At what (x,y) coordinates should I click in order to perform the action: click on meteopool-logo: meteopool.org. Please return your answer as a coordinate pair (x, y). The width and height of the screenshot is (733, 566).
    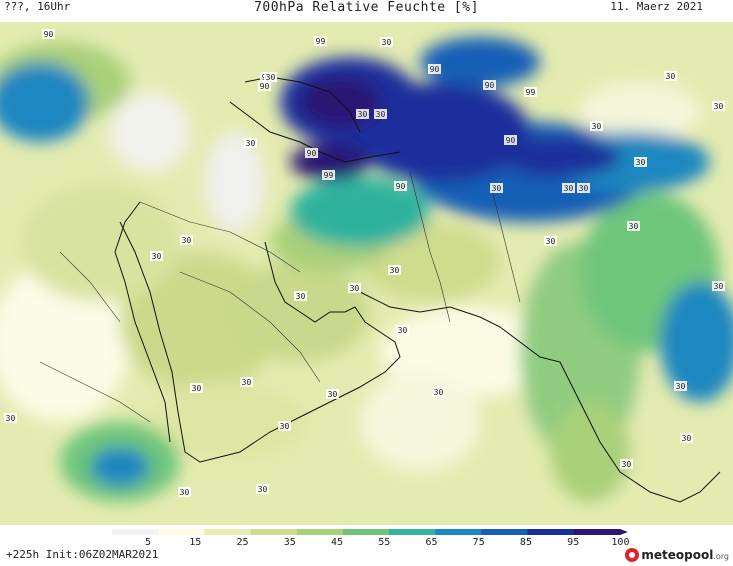
    Looking at the image, I should click on (677, 555).